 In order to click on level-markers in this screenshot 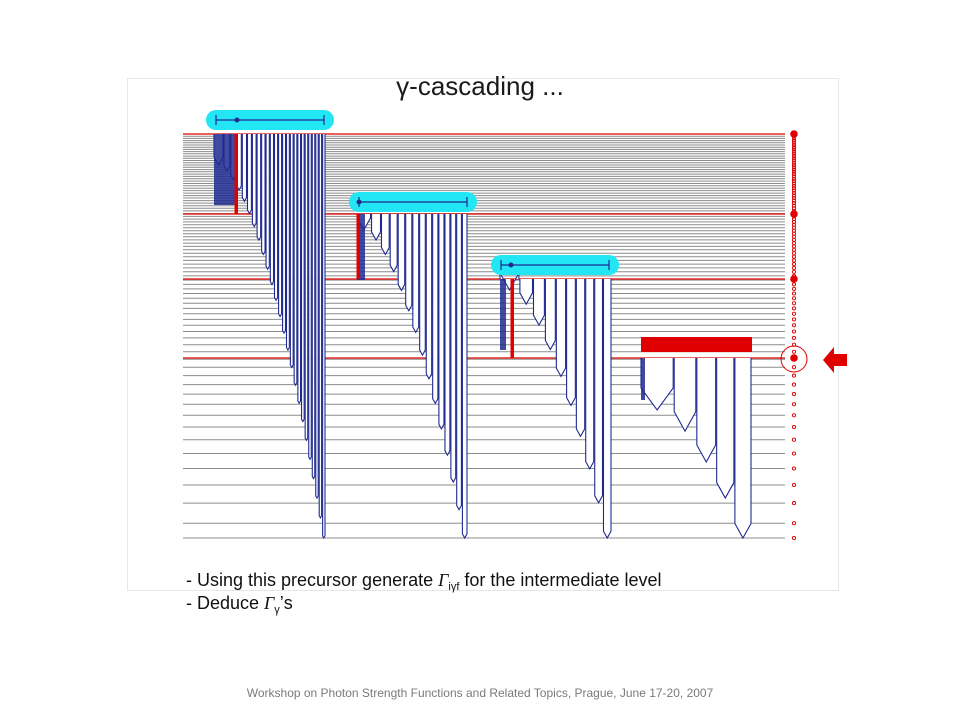, I will do `click(794, 335)`.